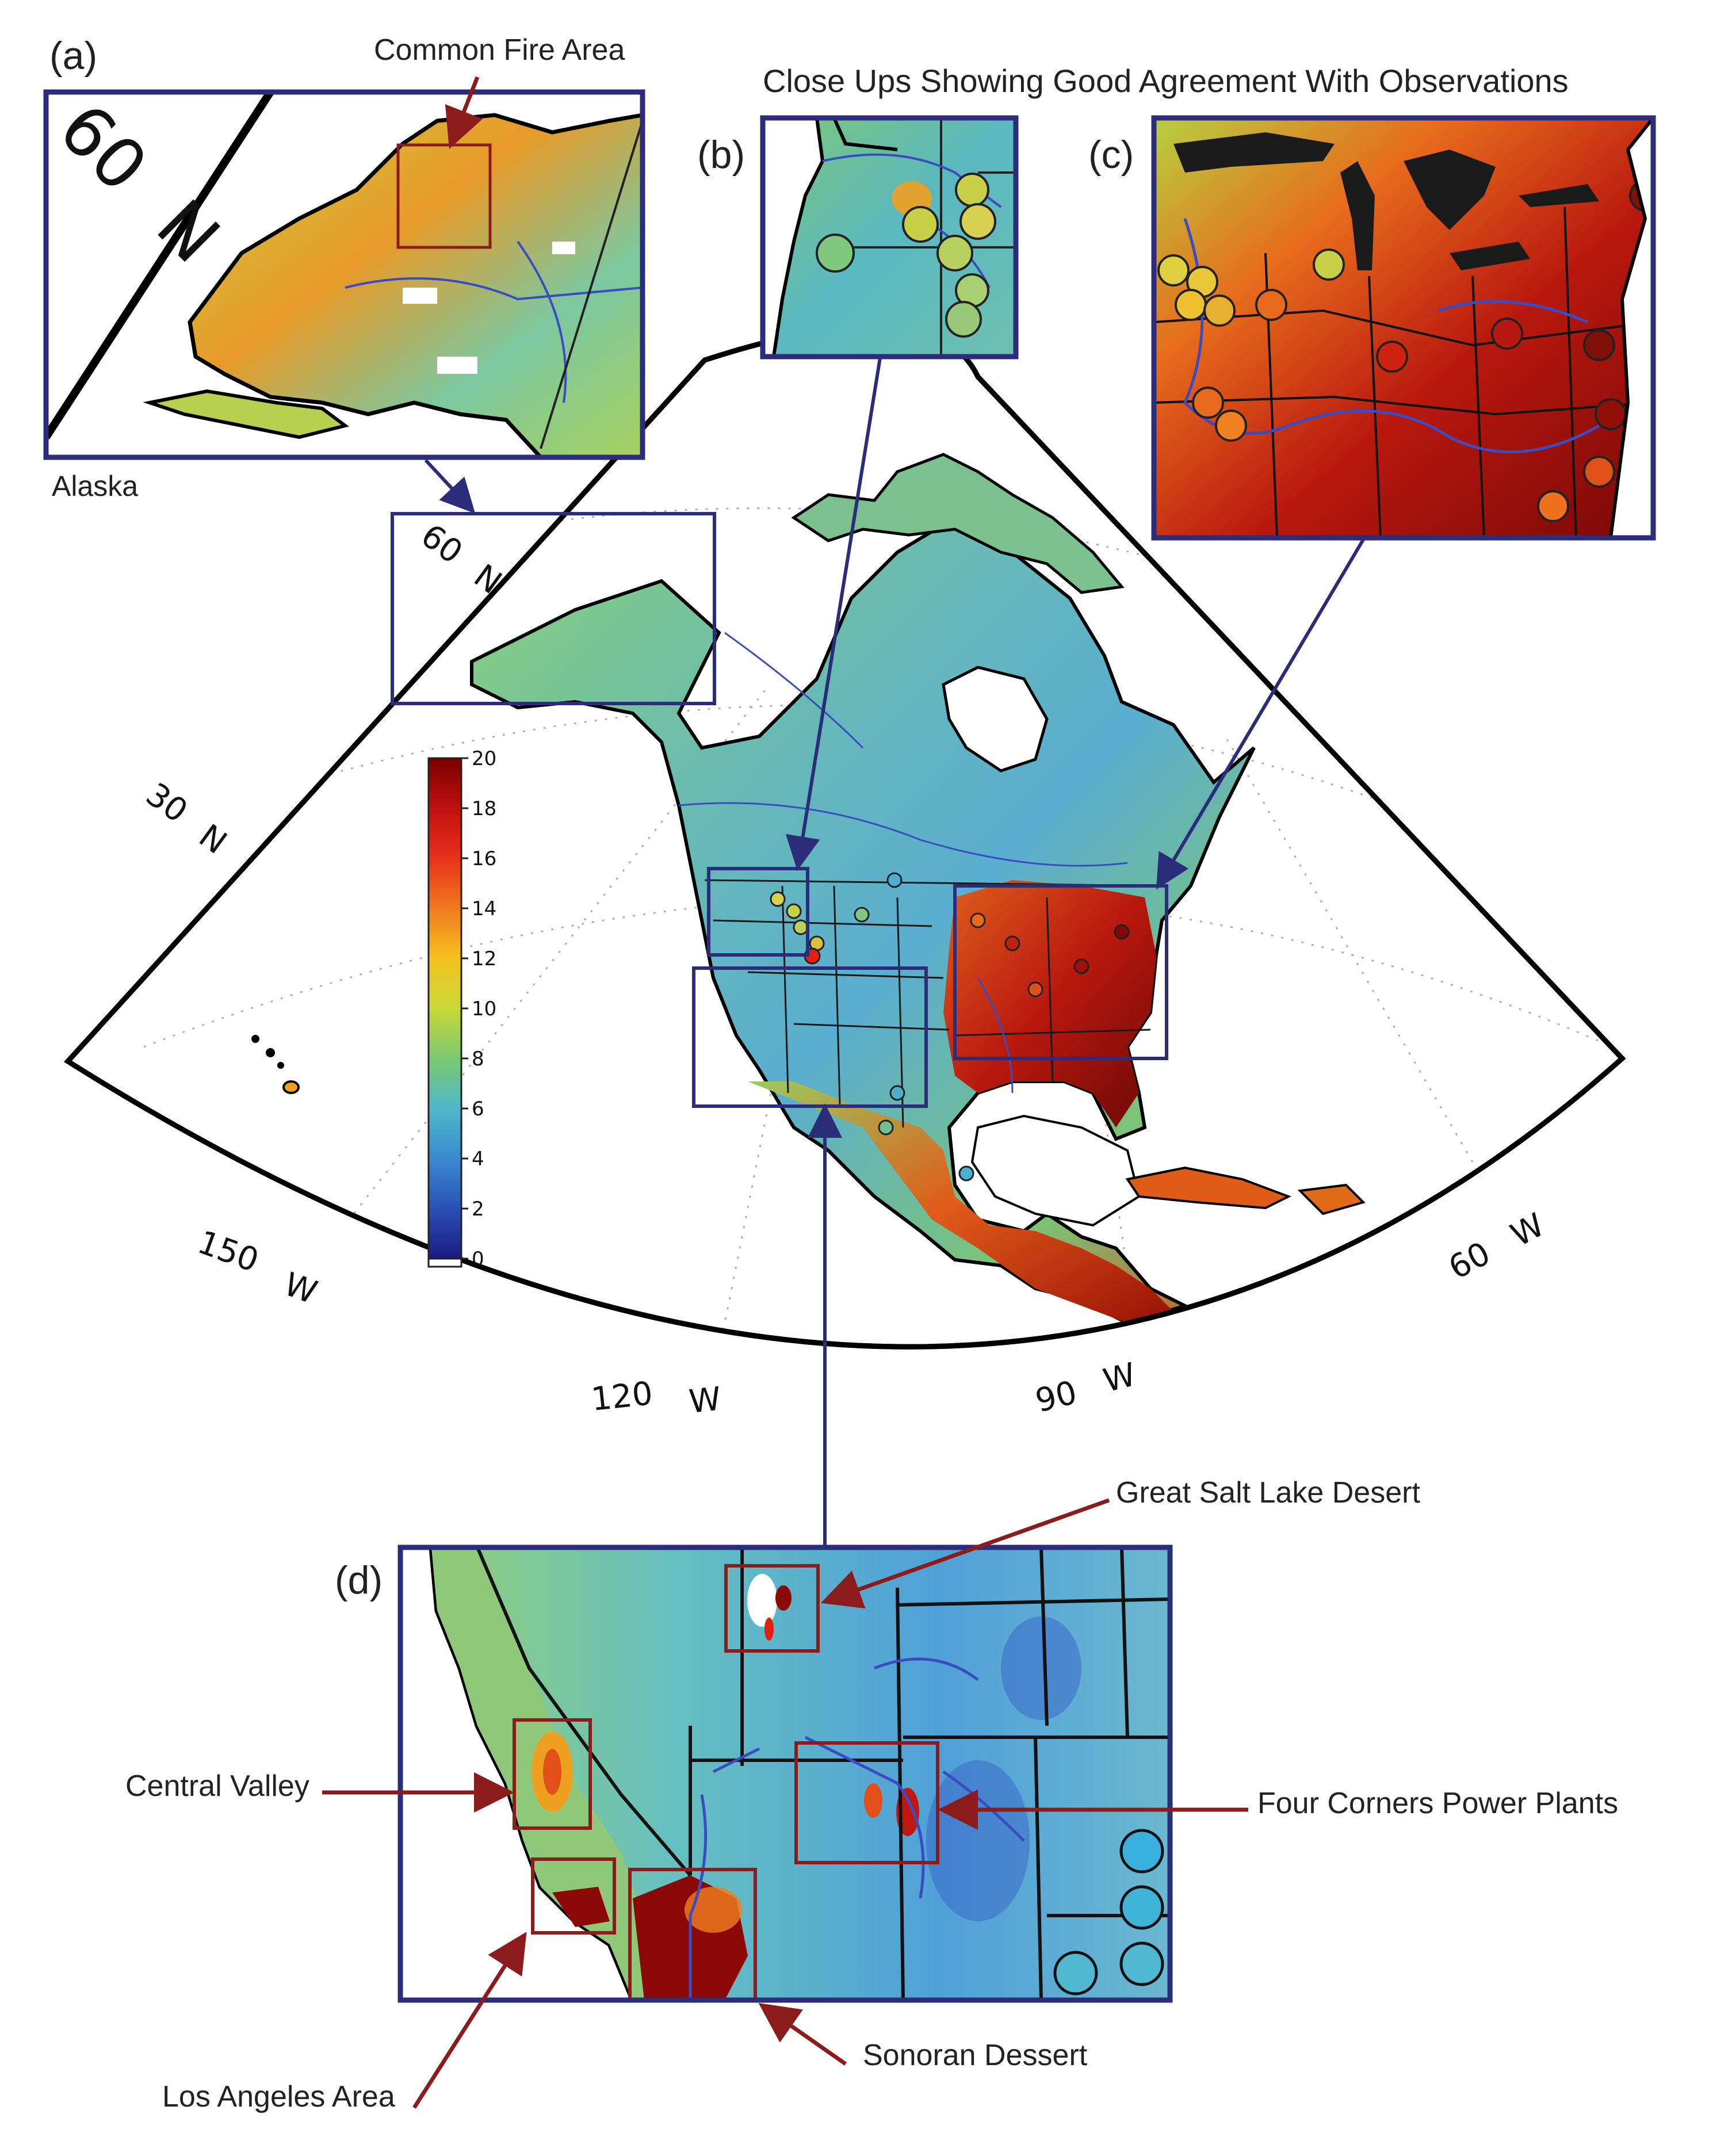  Describe the element at coordinates (553, 608) in the screenshot. I see `locator-box-alaska` at that location.